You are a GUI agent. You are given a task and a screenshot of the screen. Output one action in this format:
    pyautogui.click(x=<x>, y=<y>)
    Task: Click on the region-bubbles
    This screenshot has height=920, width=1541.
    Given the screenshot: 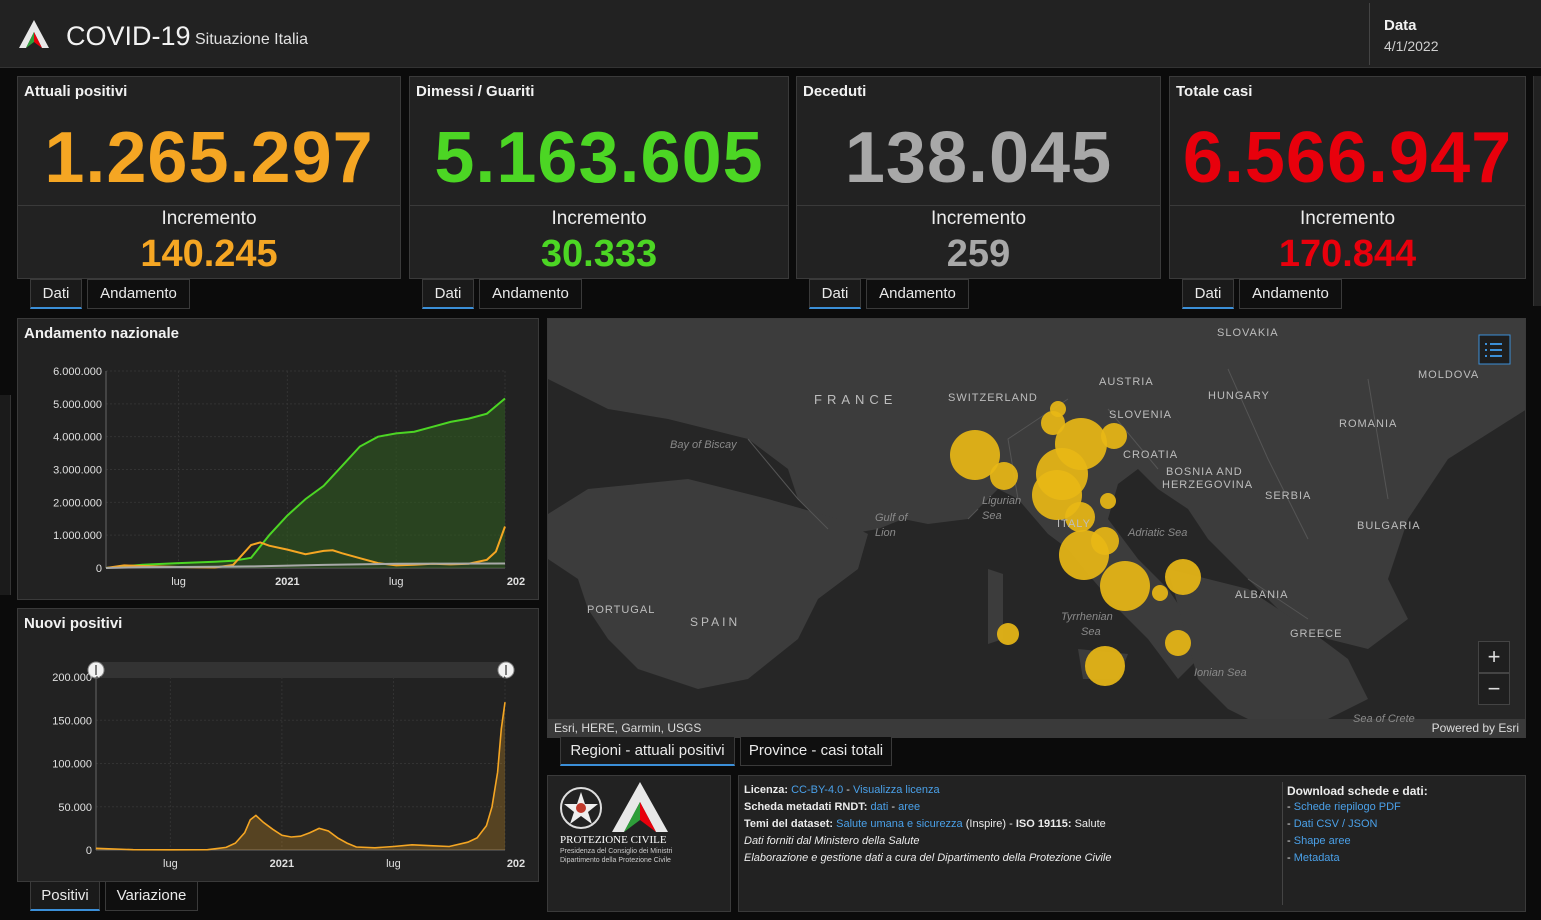 What is the action you would take?
    pyautogui.click(x=1075, y=543)
    